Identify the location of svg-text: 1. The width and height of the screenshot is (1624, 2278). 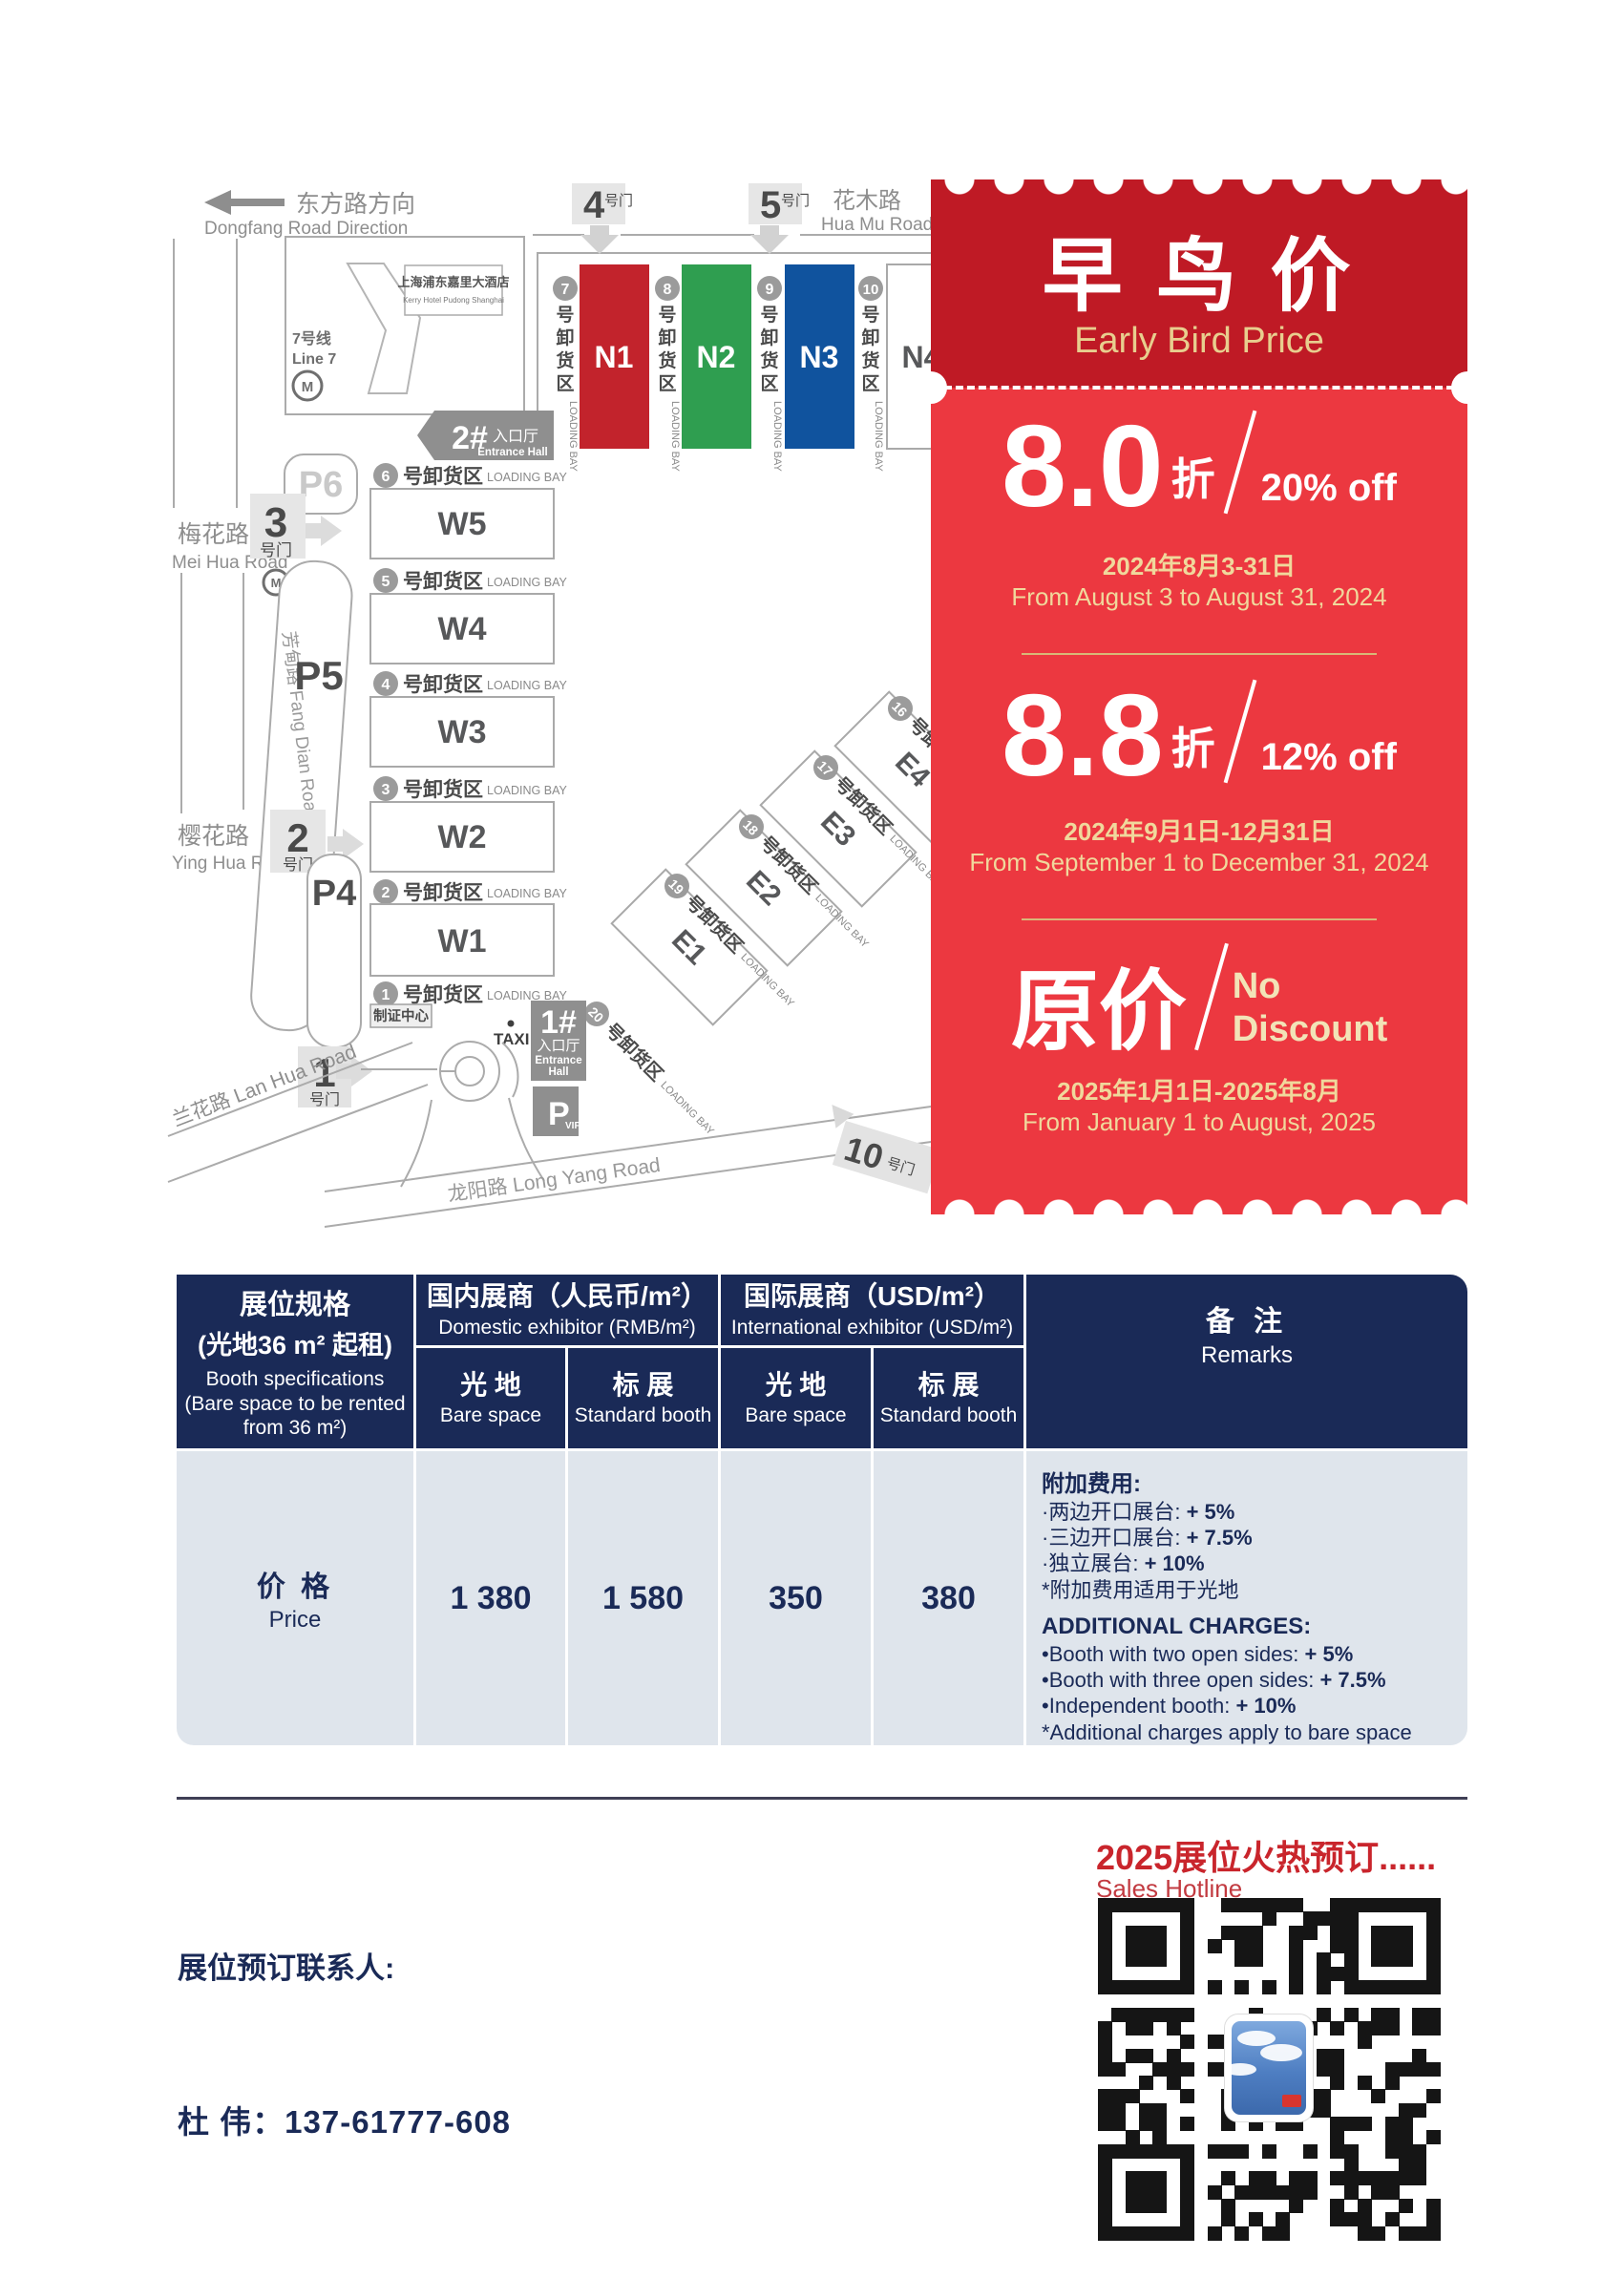
(386, 995).